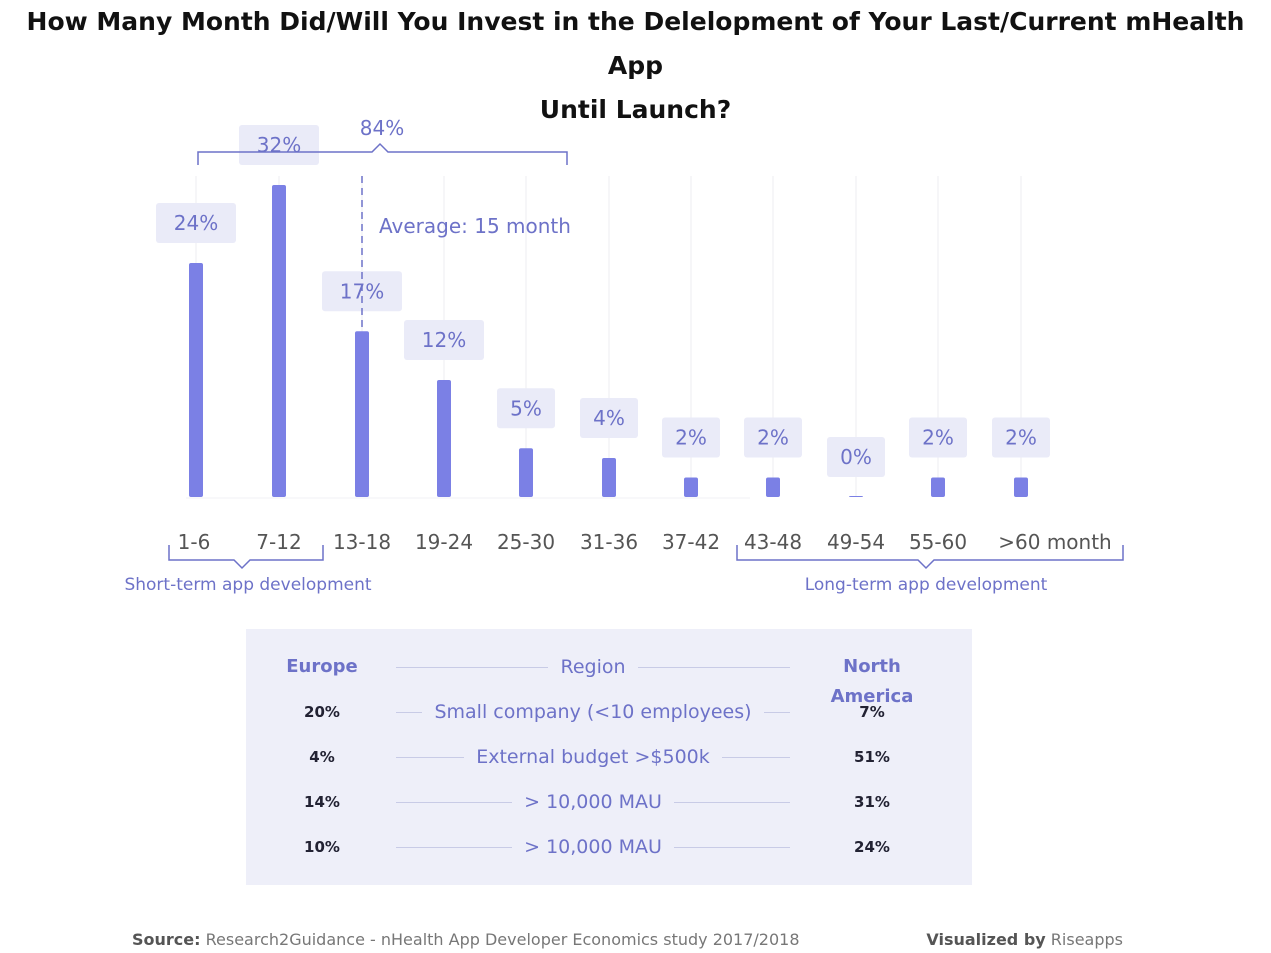 The image size is (1271, 953). I want to click on table-row: 14% > 10,000 MAU 31%, so click(609, 802).